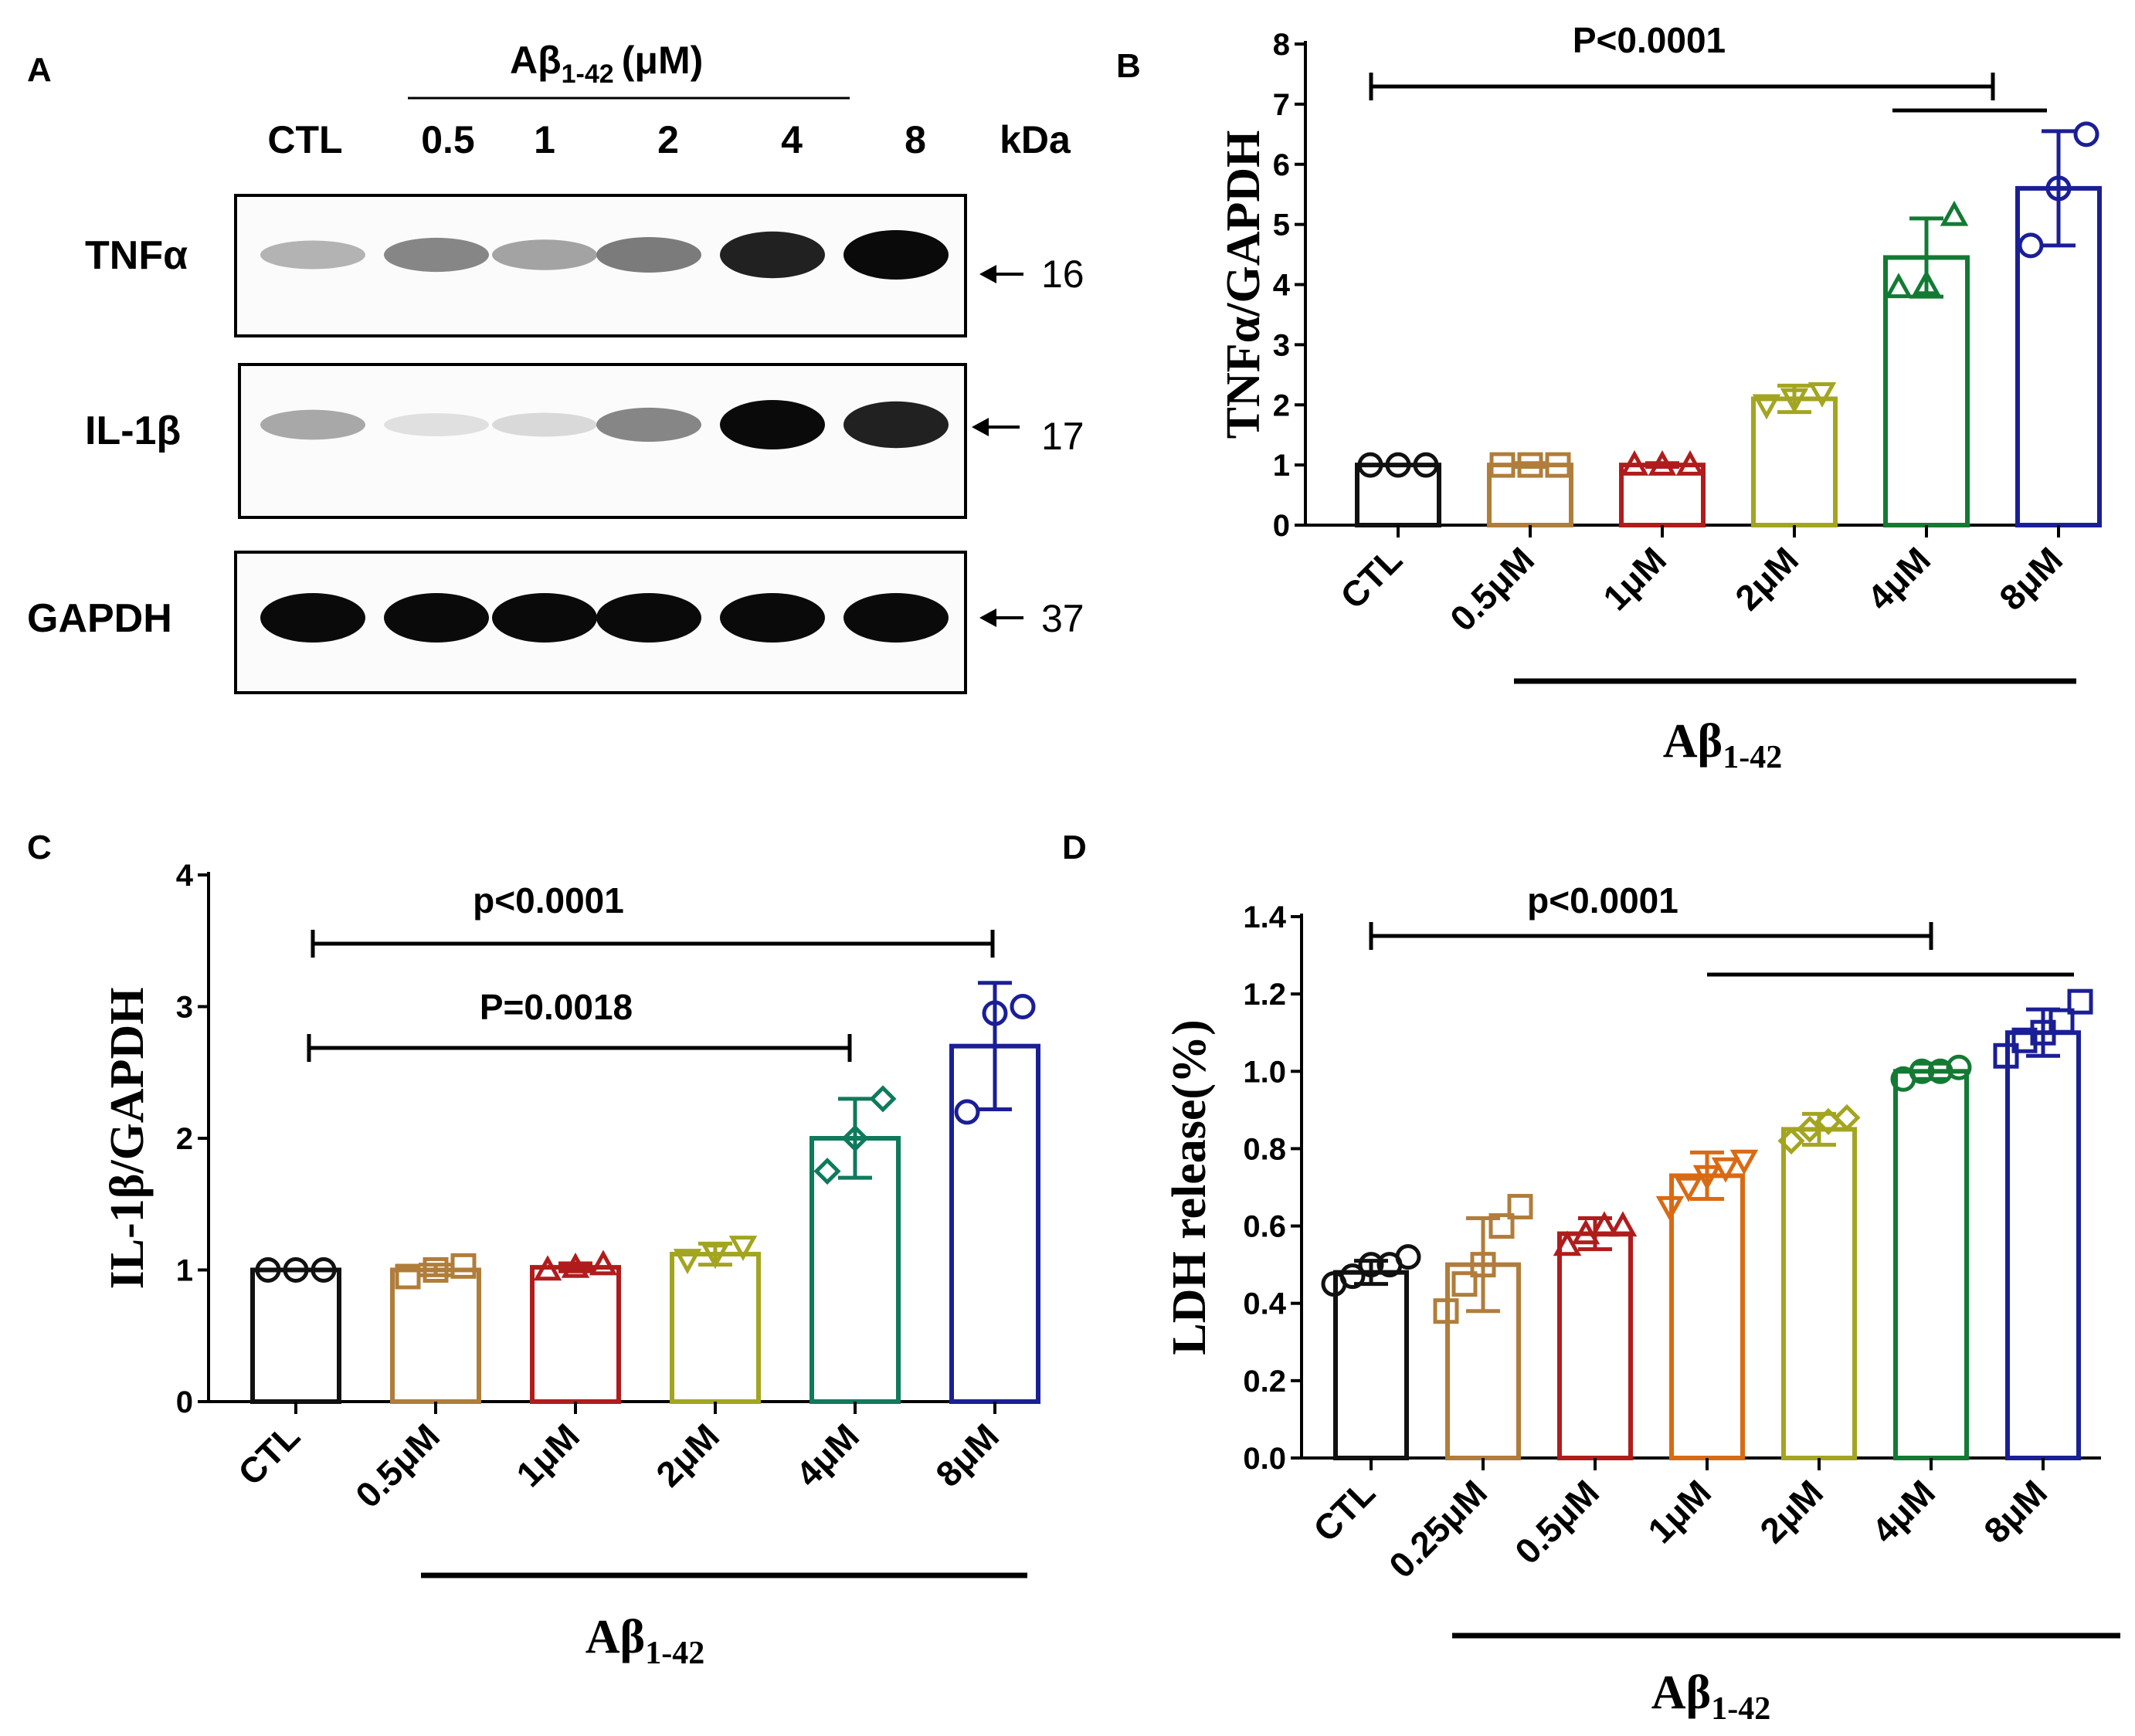 This screenshot has height=1736, width=2135. I want to click on svg-text: 37, so click(1062, 618).